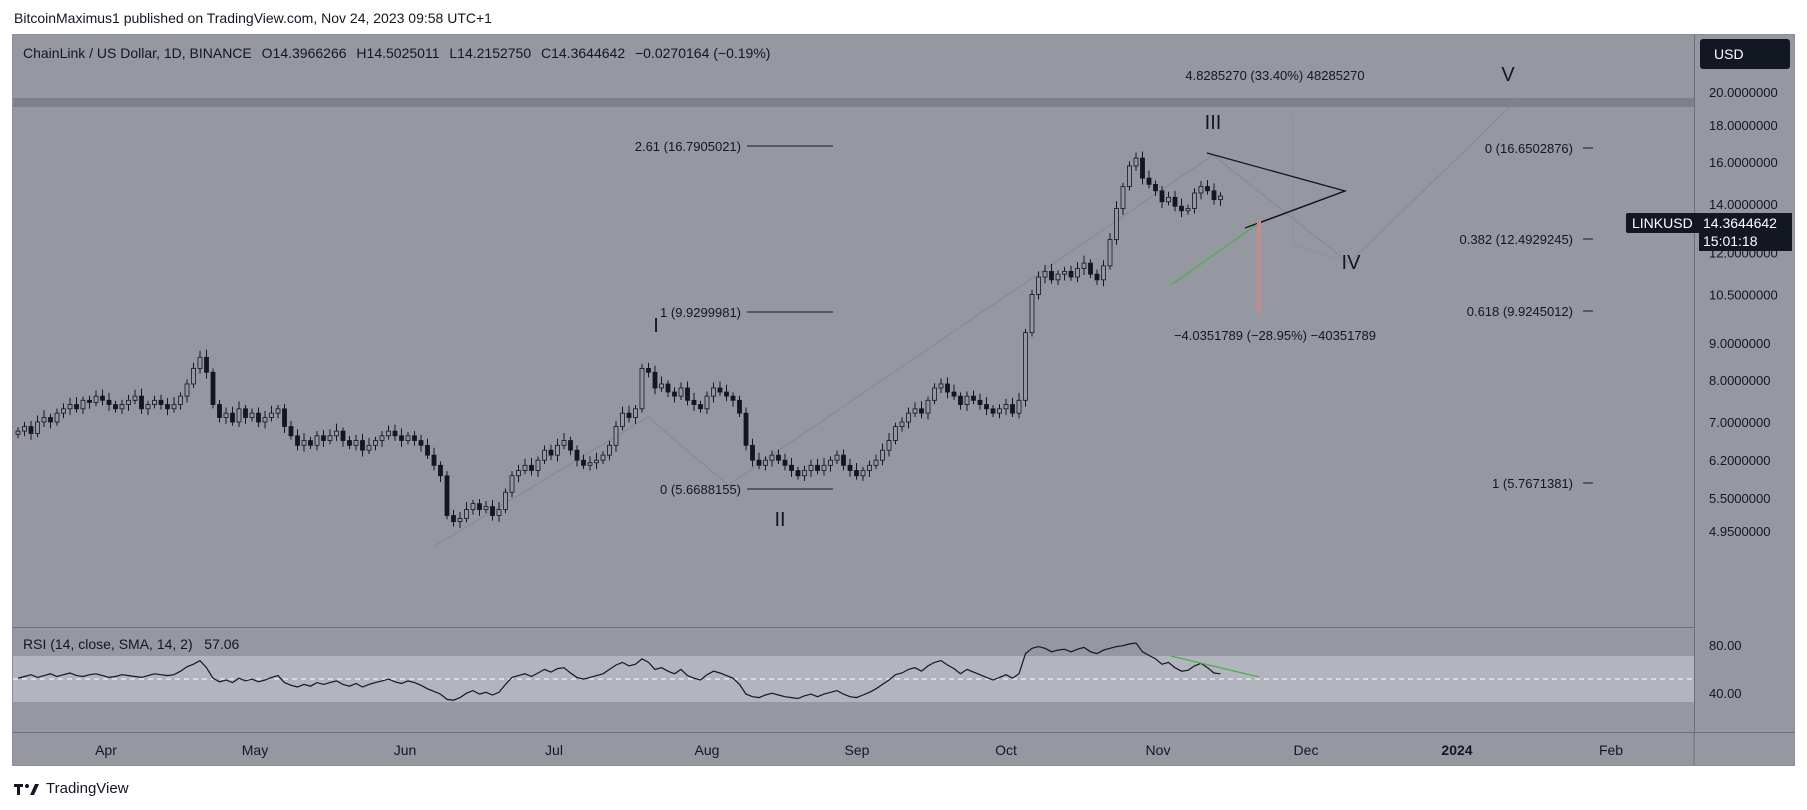 This screenshot has width=1807, height=810. I want to click on price-tick-10: 5.5000000, so click(1739, 498).